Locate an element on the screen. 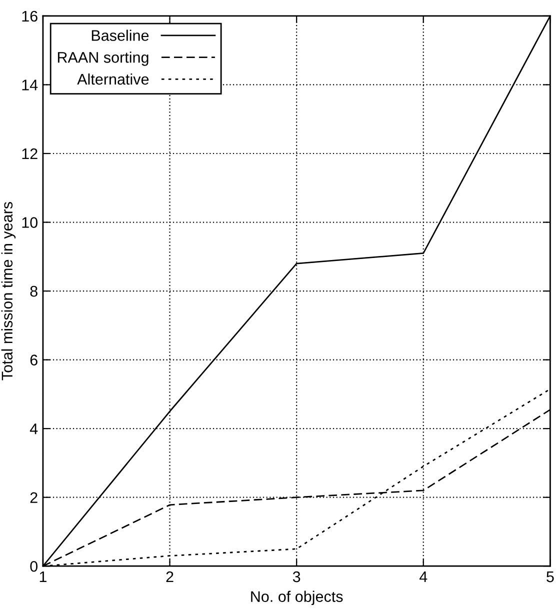  y-tick-label: 16 is located at coordinates (30, 16).